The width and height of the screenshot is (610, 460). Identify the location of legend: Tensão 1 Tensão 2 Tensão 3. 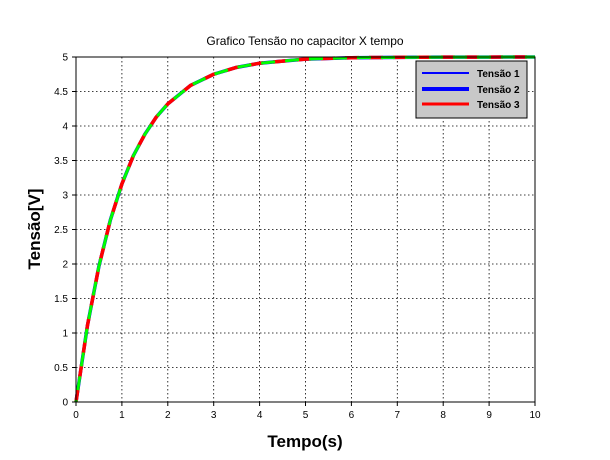
(471, 89).